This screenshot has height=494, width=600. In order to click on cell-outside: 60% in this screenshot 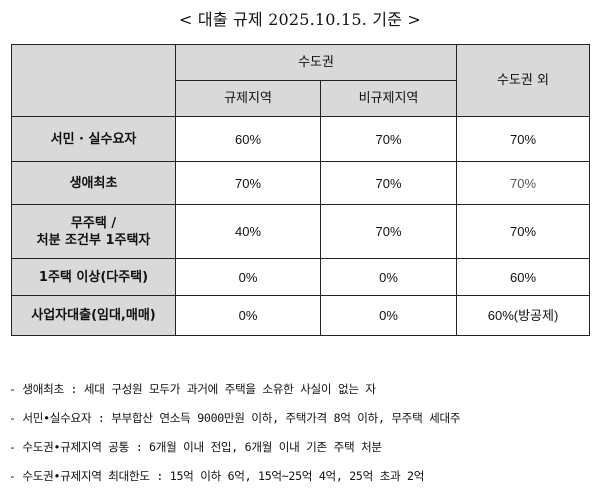, I will do `click(523, 277)`.